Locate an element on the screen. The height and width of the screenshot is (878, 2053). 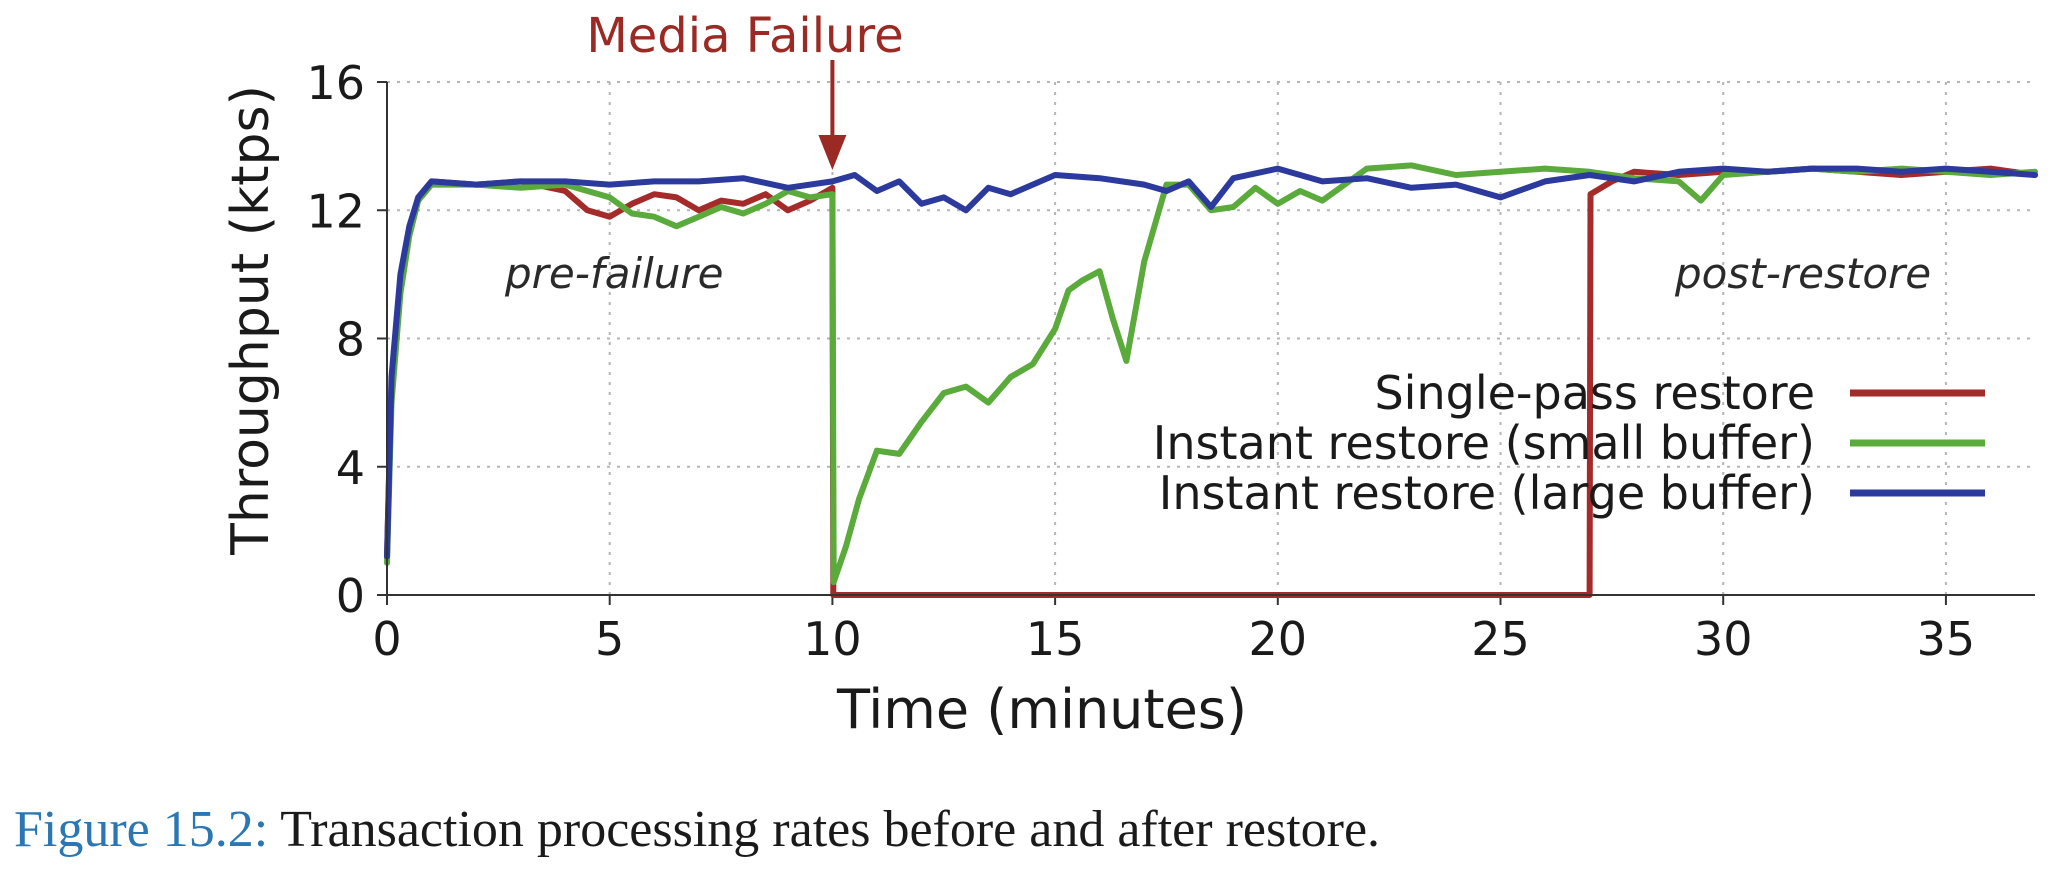
x-tick-label: 5 is located at coordinates (609, 639).